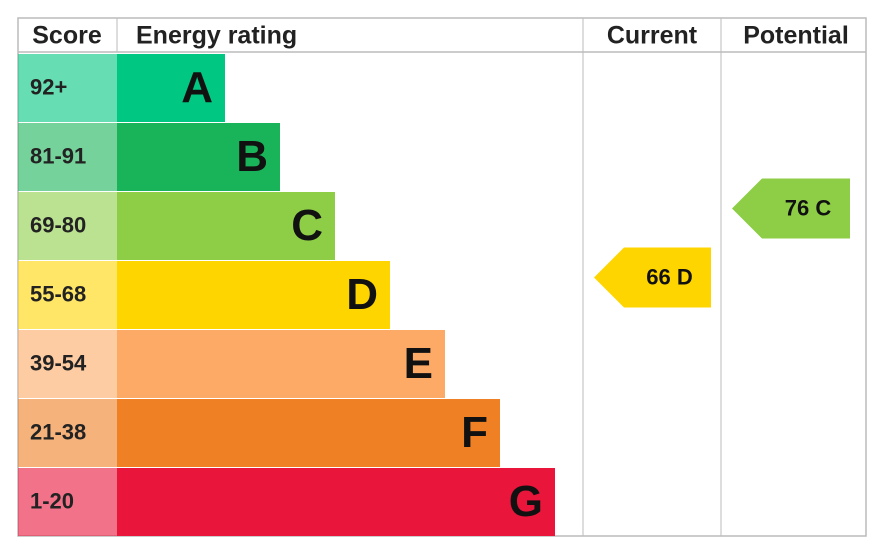  Describe the element at coordinates (58, 155) in the screenshot. I see `score-range: 81-91` at that location.